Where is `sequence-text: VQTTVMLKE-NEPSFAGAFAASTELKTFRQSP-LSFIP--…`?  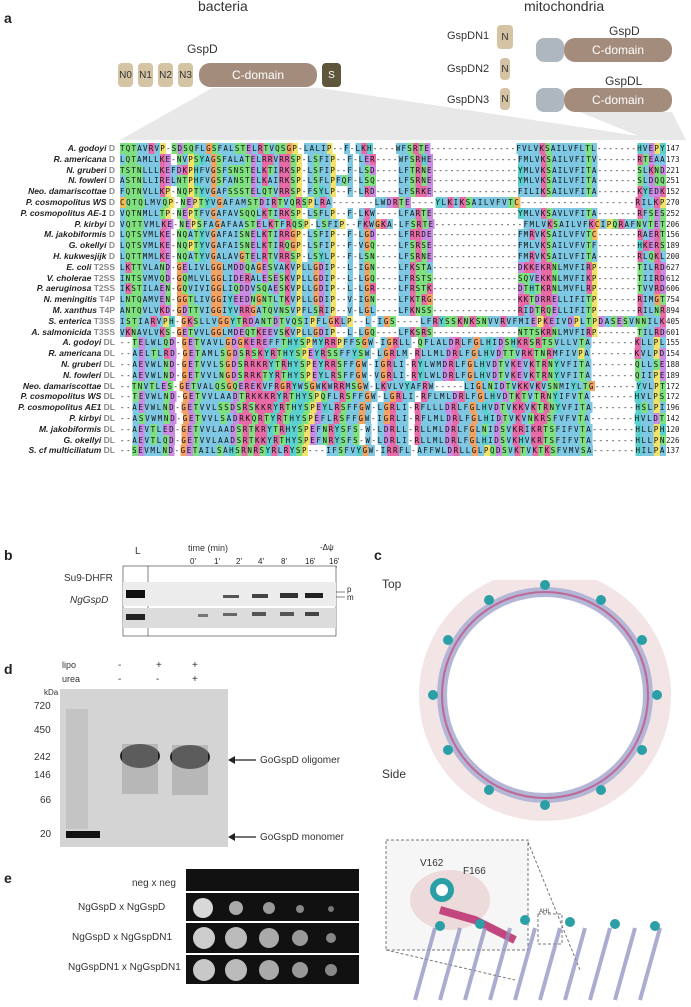 sequence-text: VQTTVMLKE-NEPSFAGAFAASTELKTFRQSP-LSFIP--… is located at coordinates (393, 224).